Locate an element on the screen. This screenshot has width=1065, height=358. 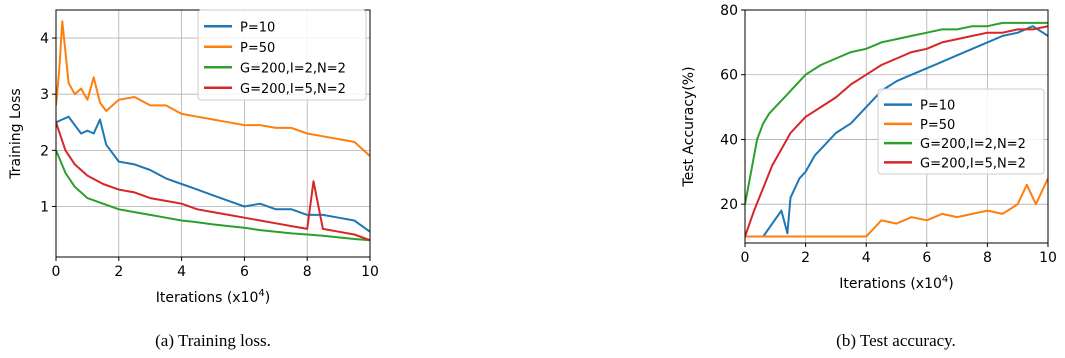
b-xtick-label-5: 10 is located at coordinates (1048, 258).